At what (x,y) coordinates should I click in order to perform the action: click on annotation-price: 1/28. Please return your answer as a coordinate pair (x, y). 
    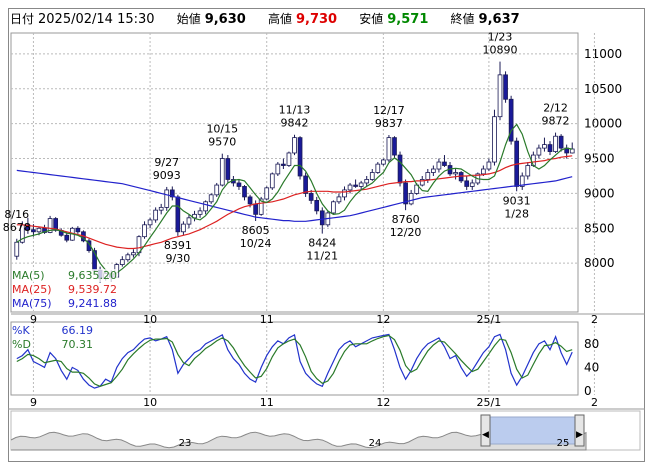
    Looking at the image, I should click on (516, 213).